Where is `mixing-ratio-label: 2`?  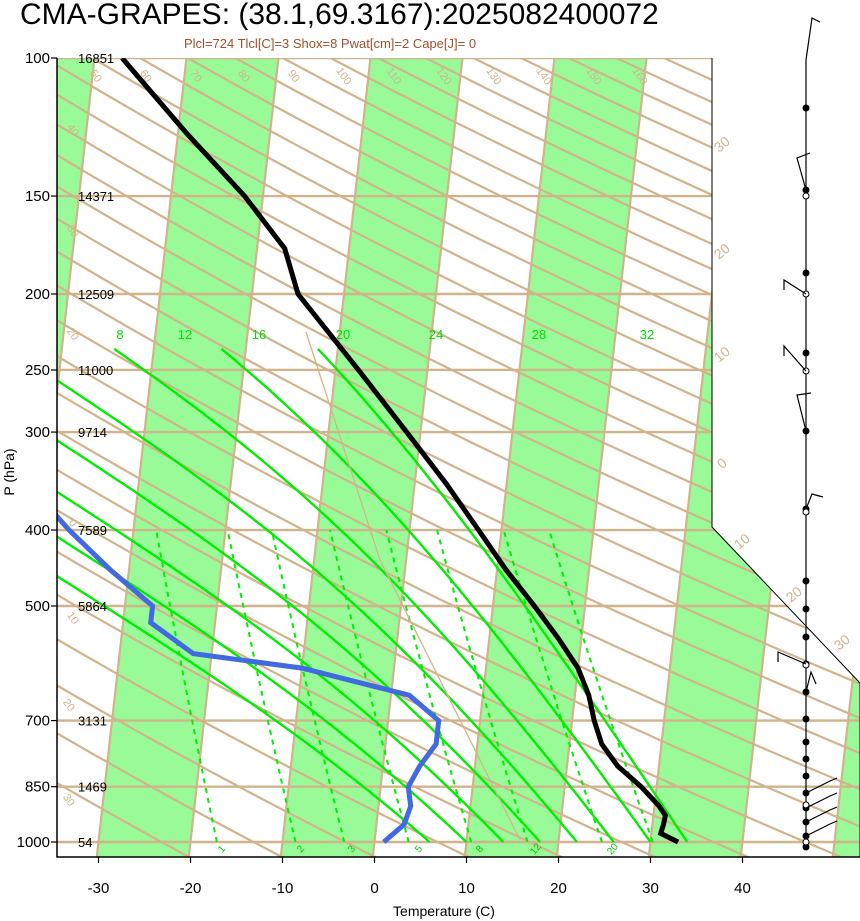 mixing-ratio-label: 2 is located at coordinates (301, 849).